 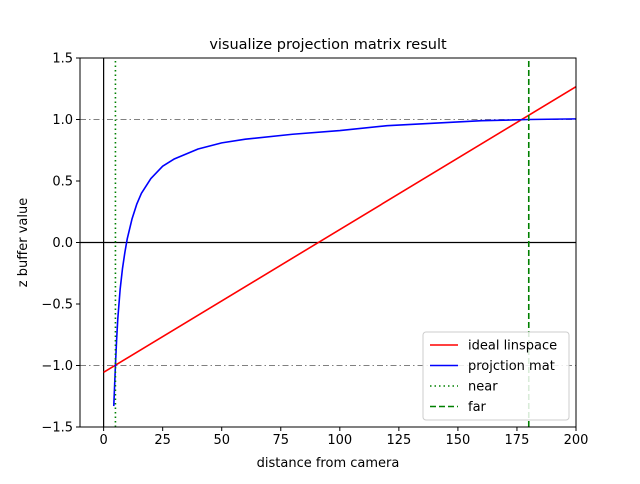 What do you see at coordinates (328, 463) in the screenshot?
I see `x-axis-title: distance from camera` at bounding box center [328, 463].